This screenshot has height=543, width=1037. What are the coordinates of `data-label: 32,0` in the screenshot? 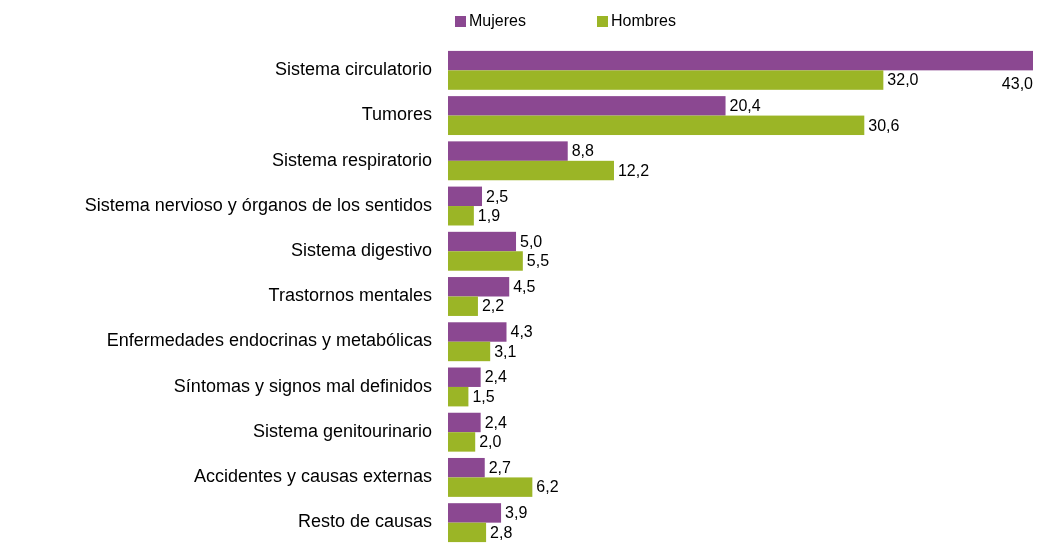 It's located at (903, 80).